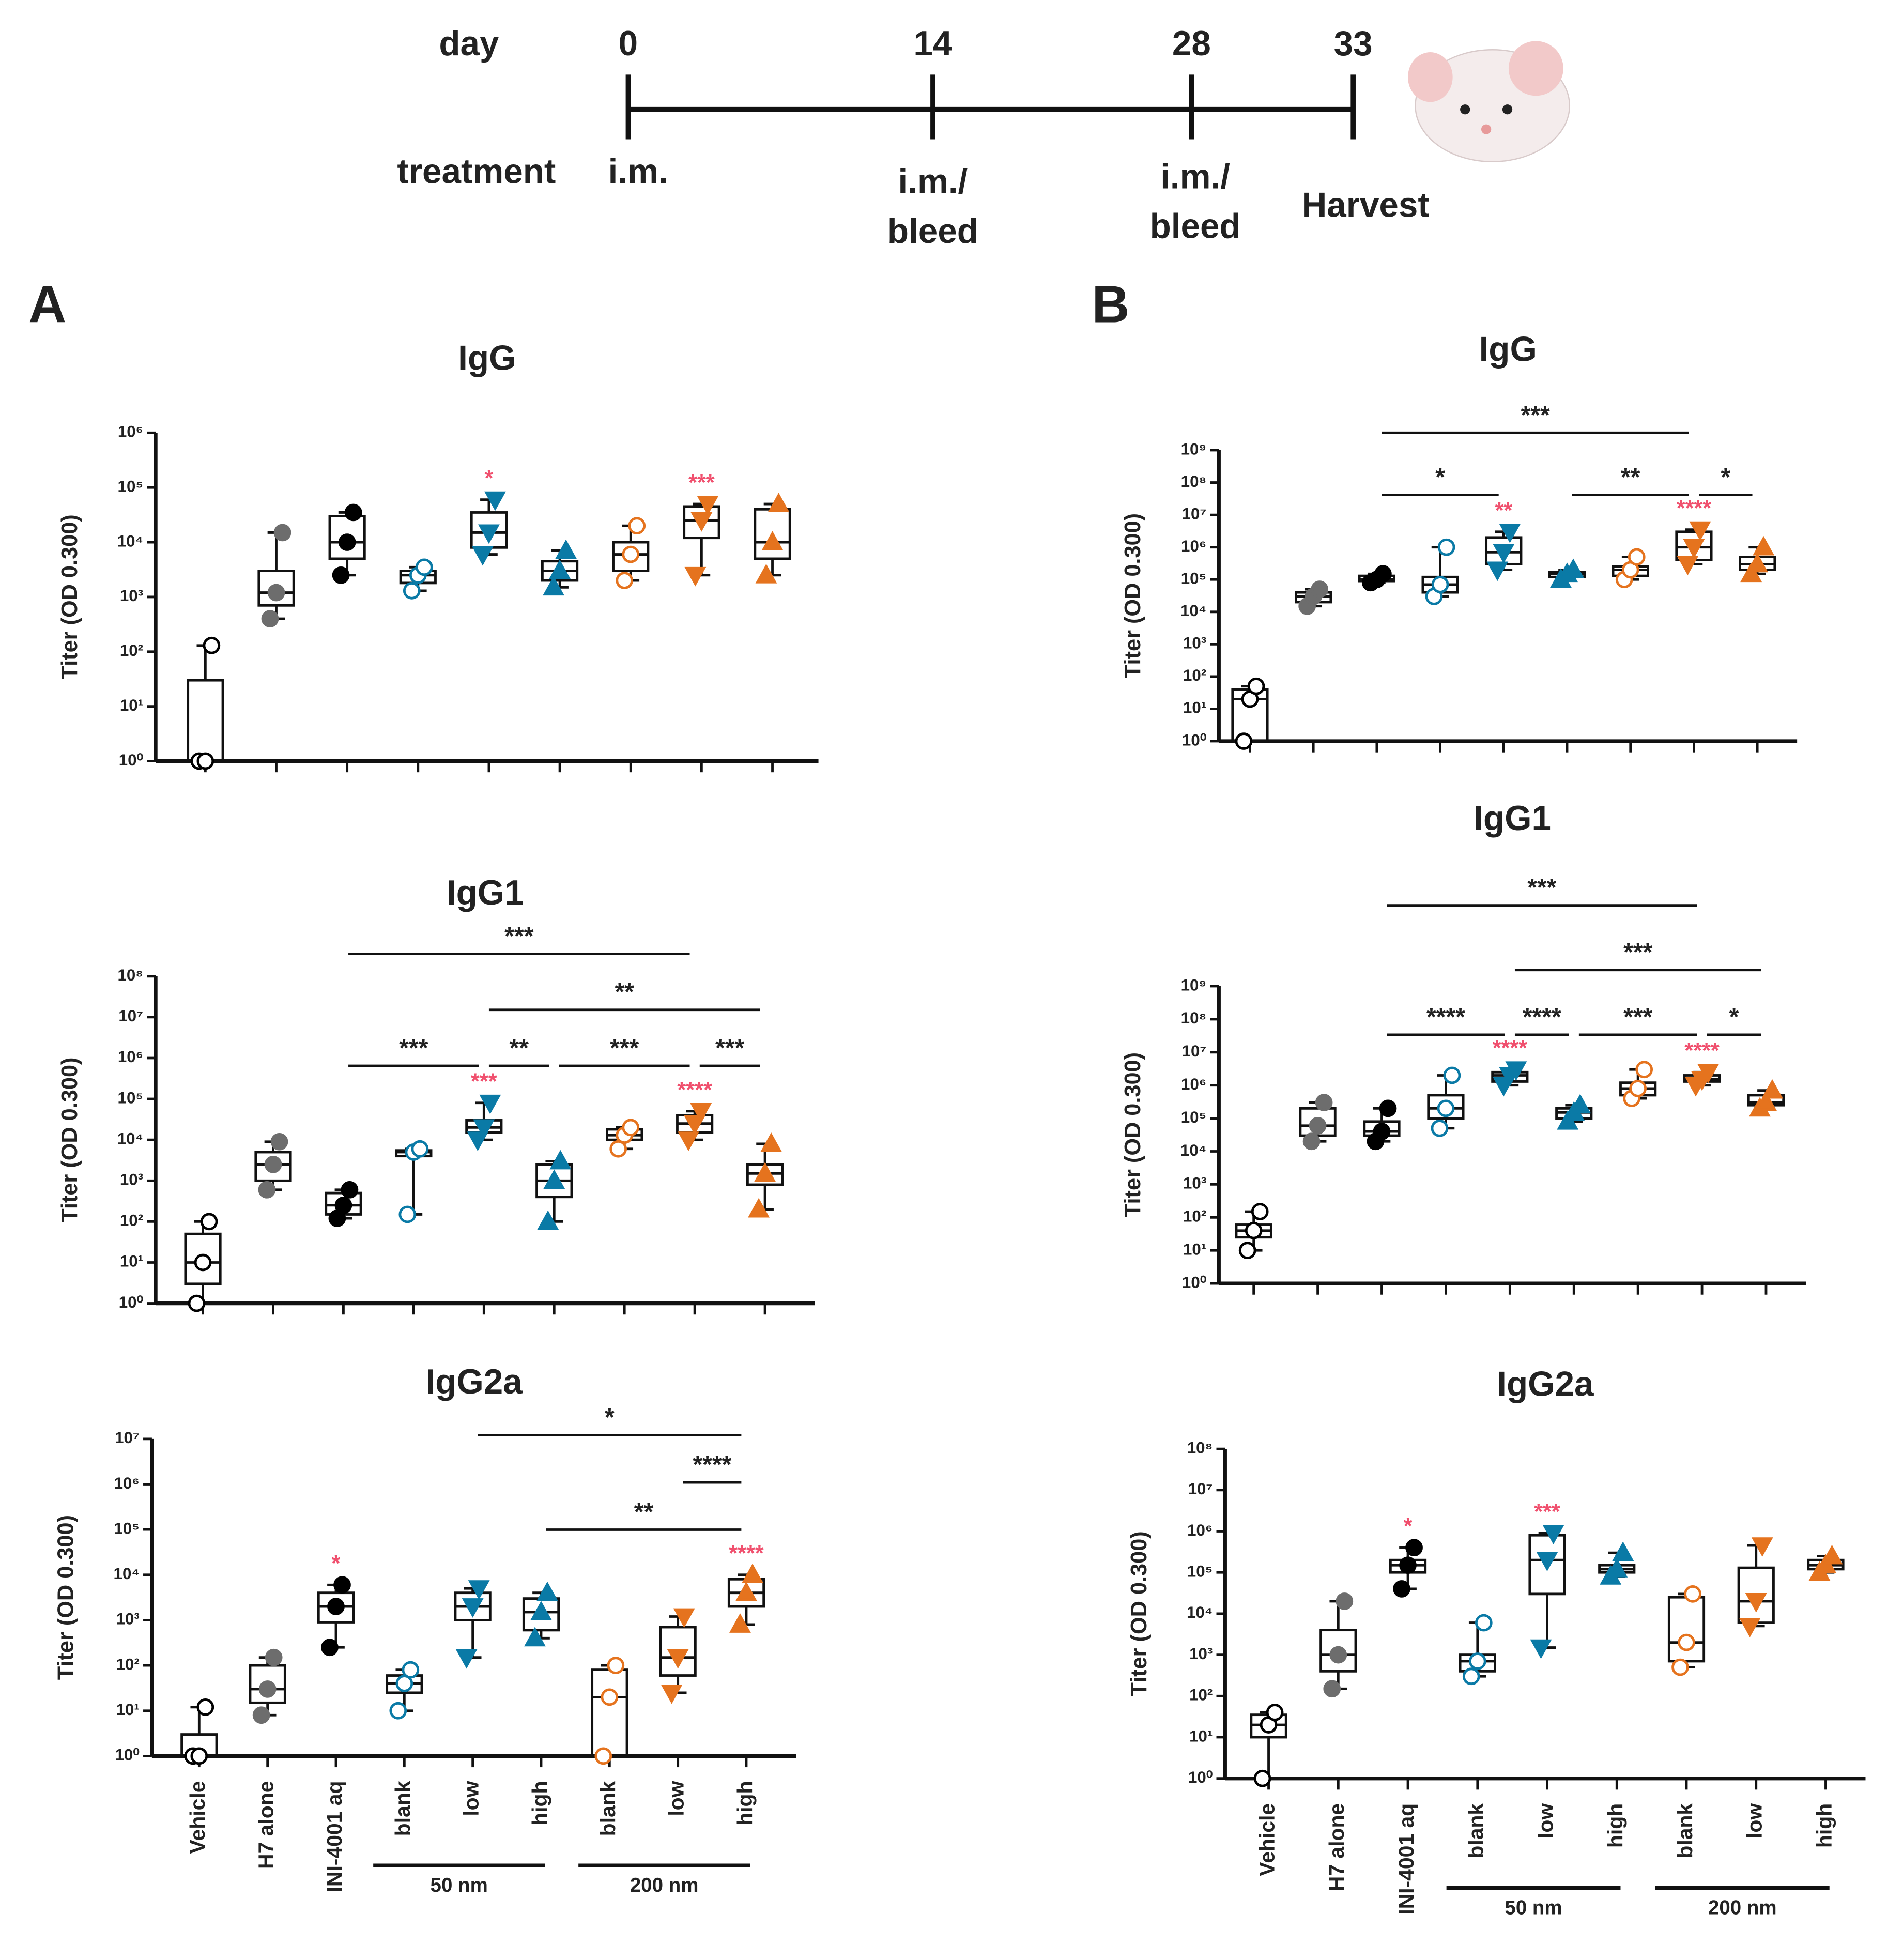  What do you see at coordinates (1195, 177) in the screenshot?
I see `treatment-text: i.m./` at bounding box center [1195, 177].